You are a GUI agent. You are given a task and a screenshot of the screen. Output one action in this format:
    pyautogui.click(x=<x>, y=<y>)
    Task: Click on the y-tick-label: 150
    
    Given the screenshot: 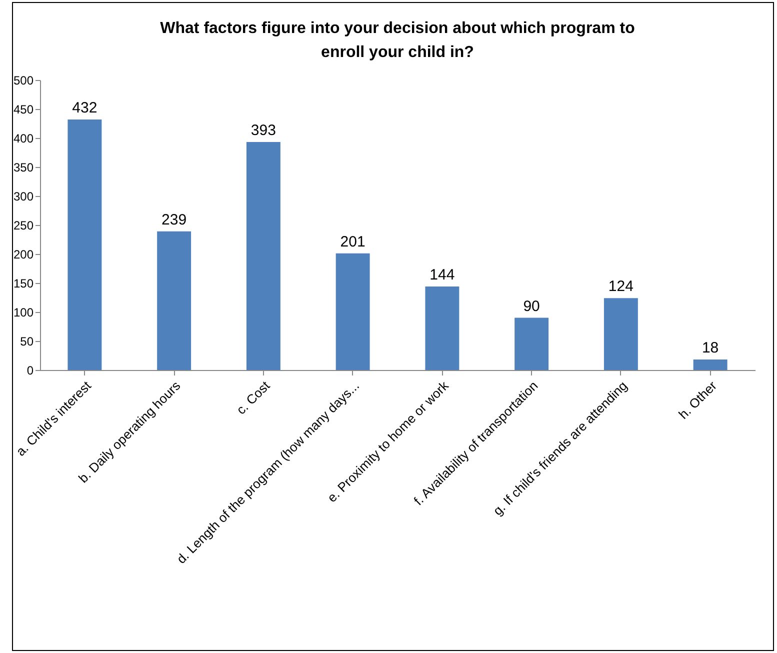 What is the action you would take?
    pyautogui.click(x=23, y=283)
    